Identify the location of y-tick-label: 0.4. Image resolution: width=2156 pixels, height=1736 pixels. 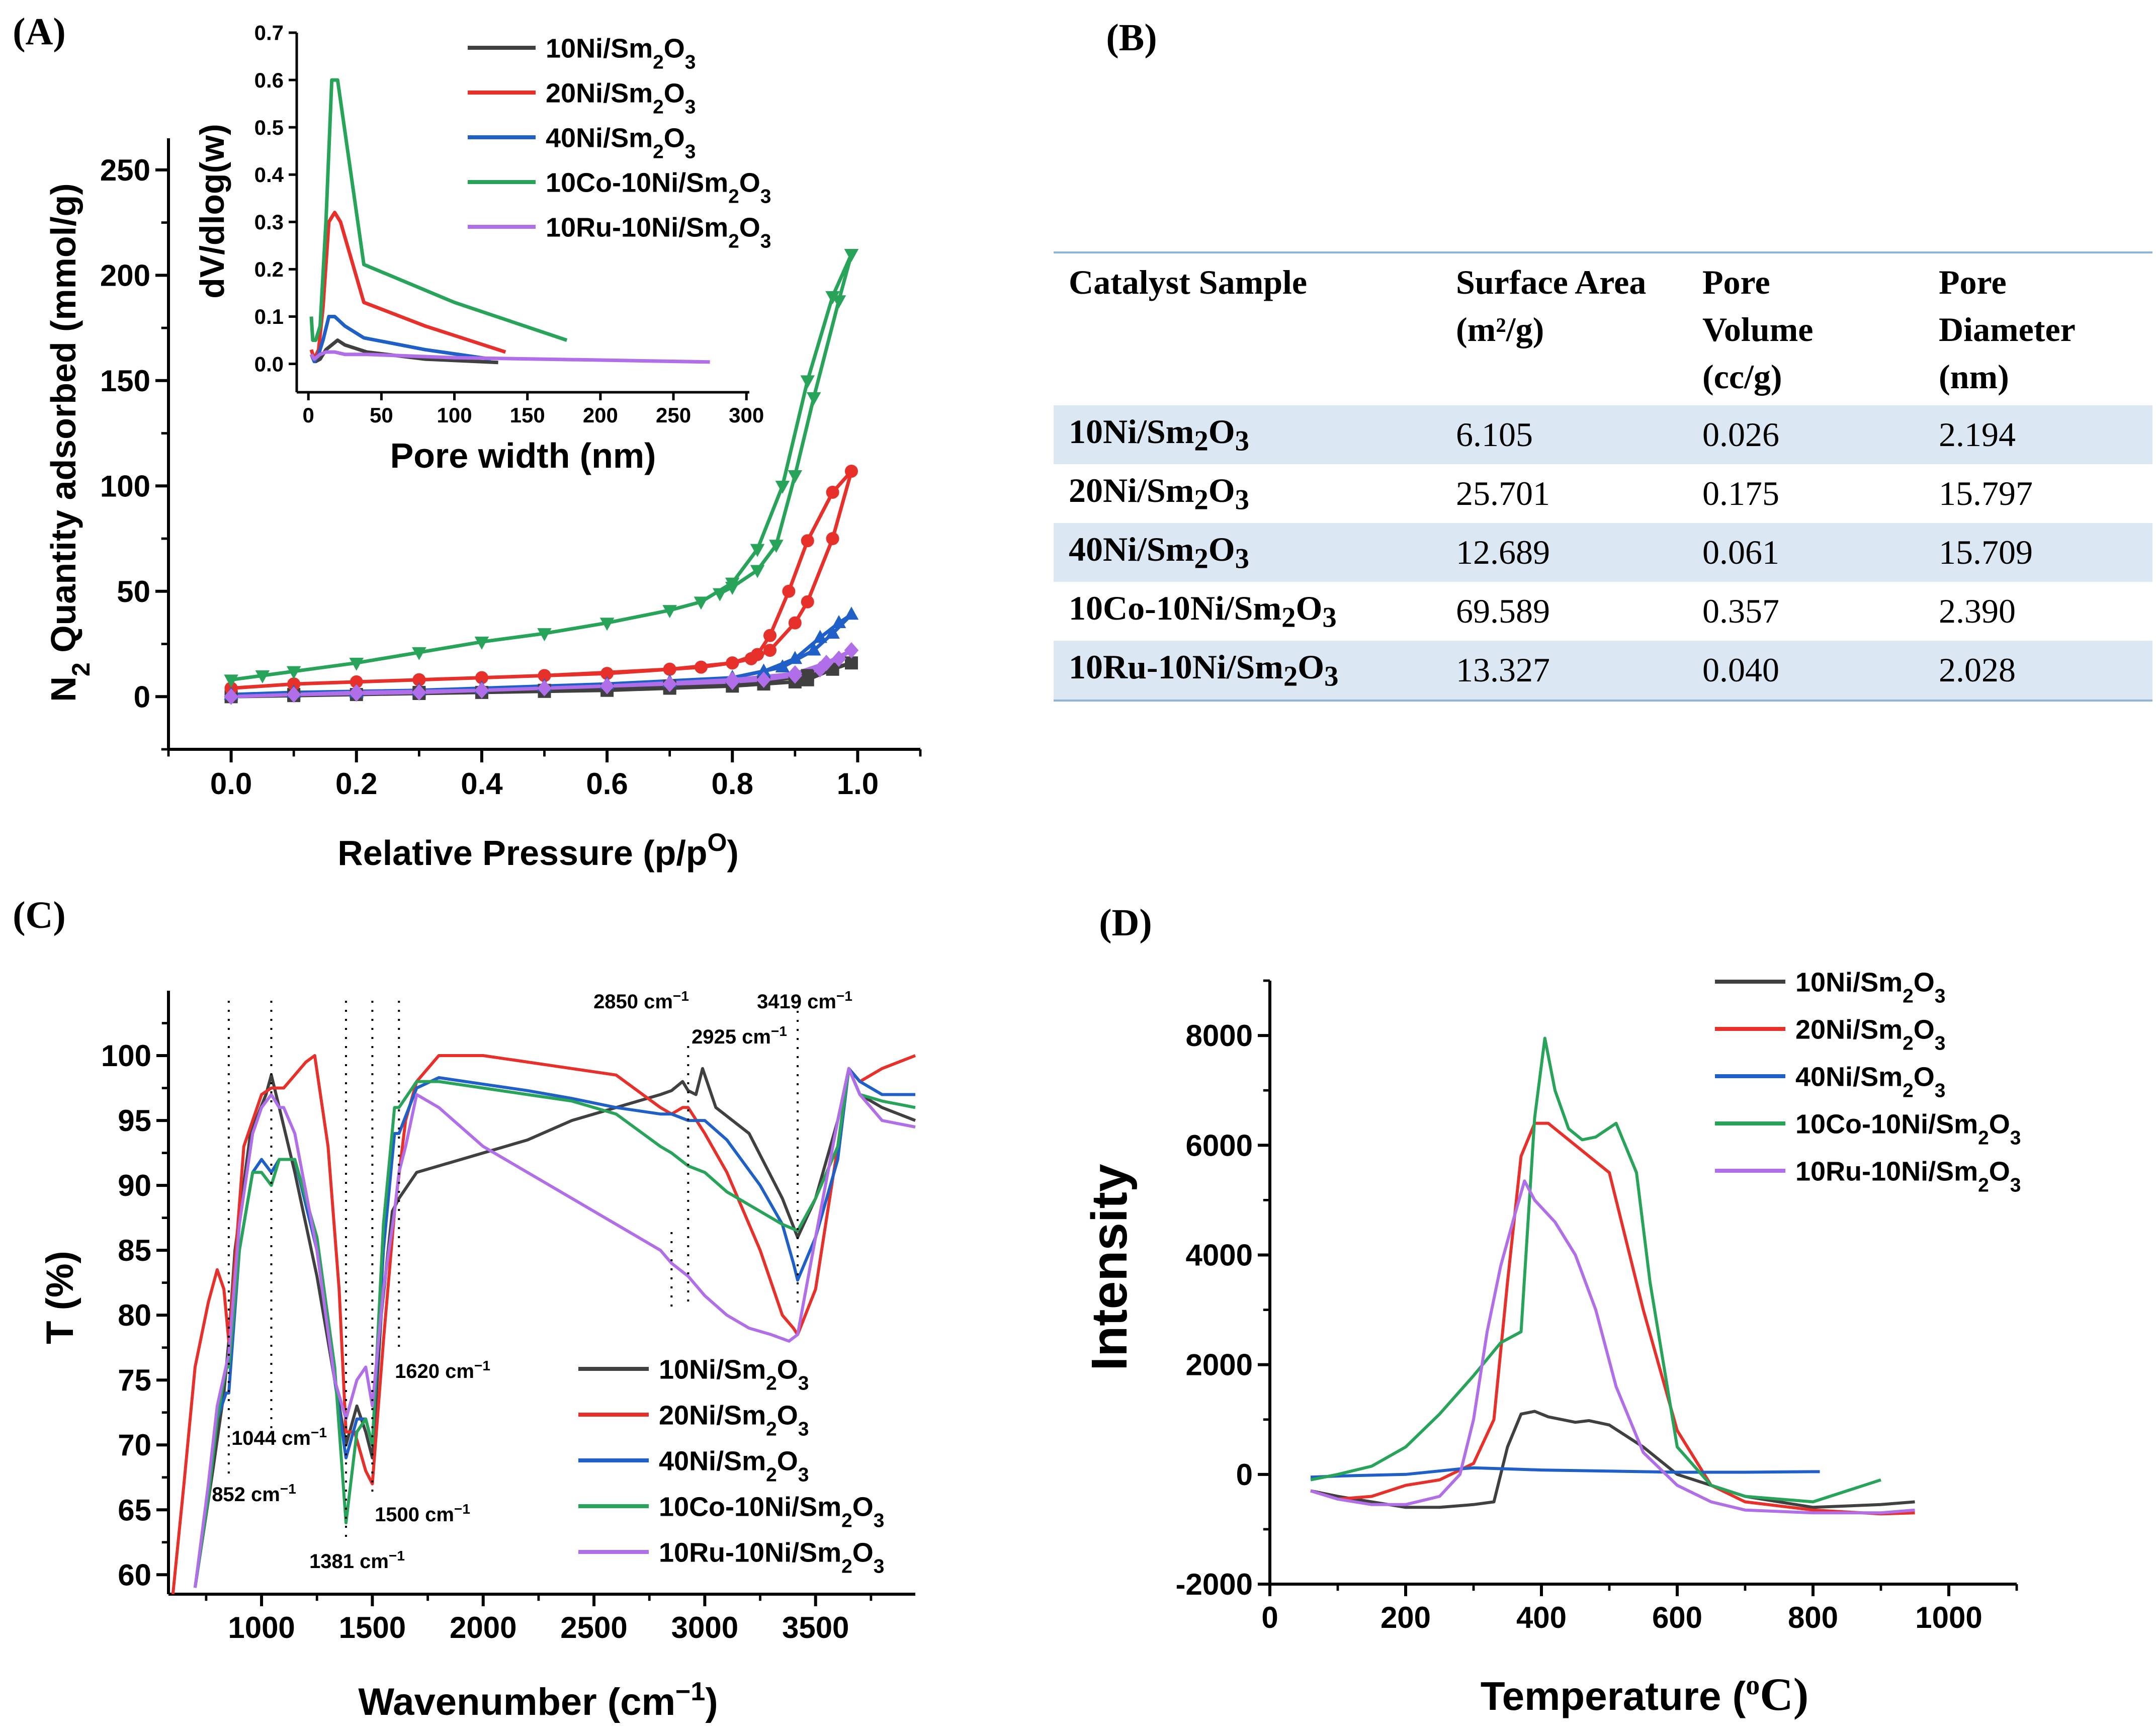
(269, 175).